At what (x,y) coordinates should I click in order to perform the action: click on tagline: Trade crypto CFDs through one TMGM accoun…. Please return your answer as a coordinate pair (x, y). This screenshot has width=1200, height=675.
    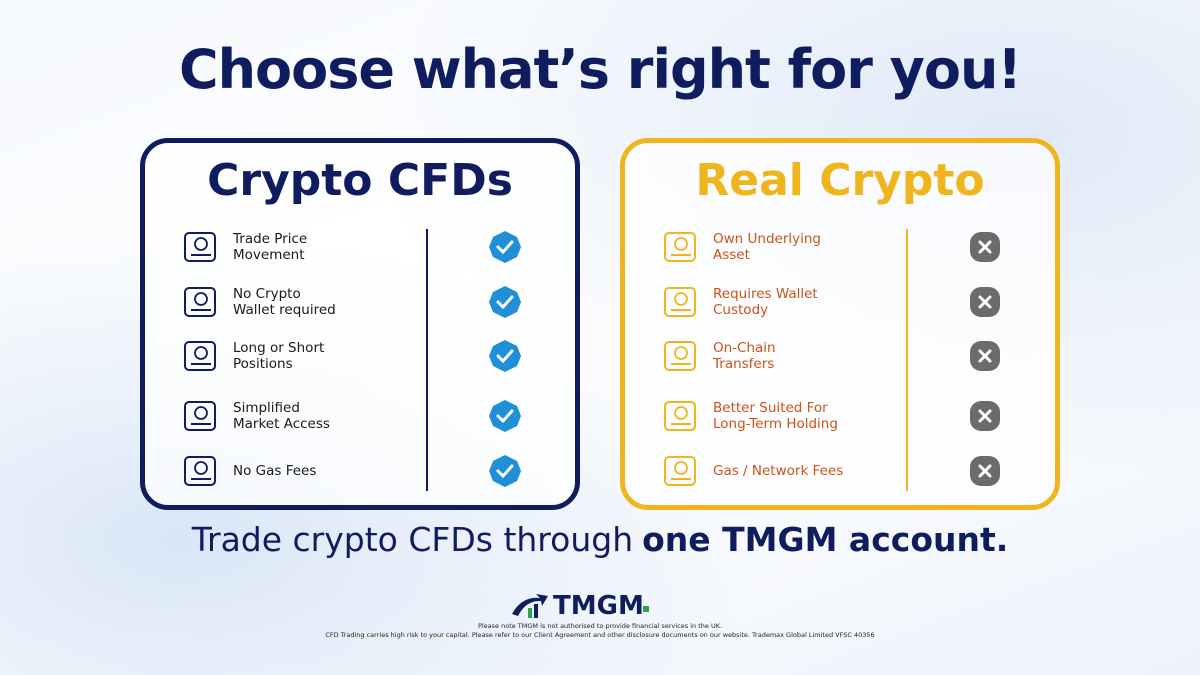
    Looking at the image, I should click on (600, 539).